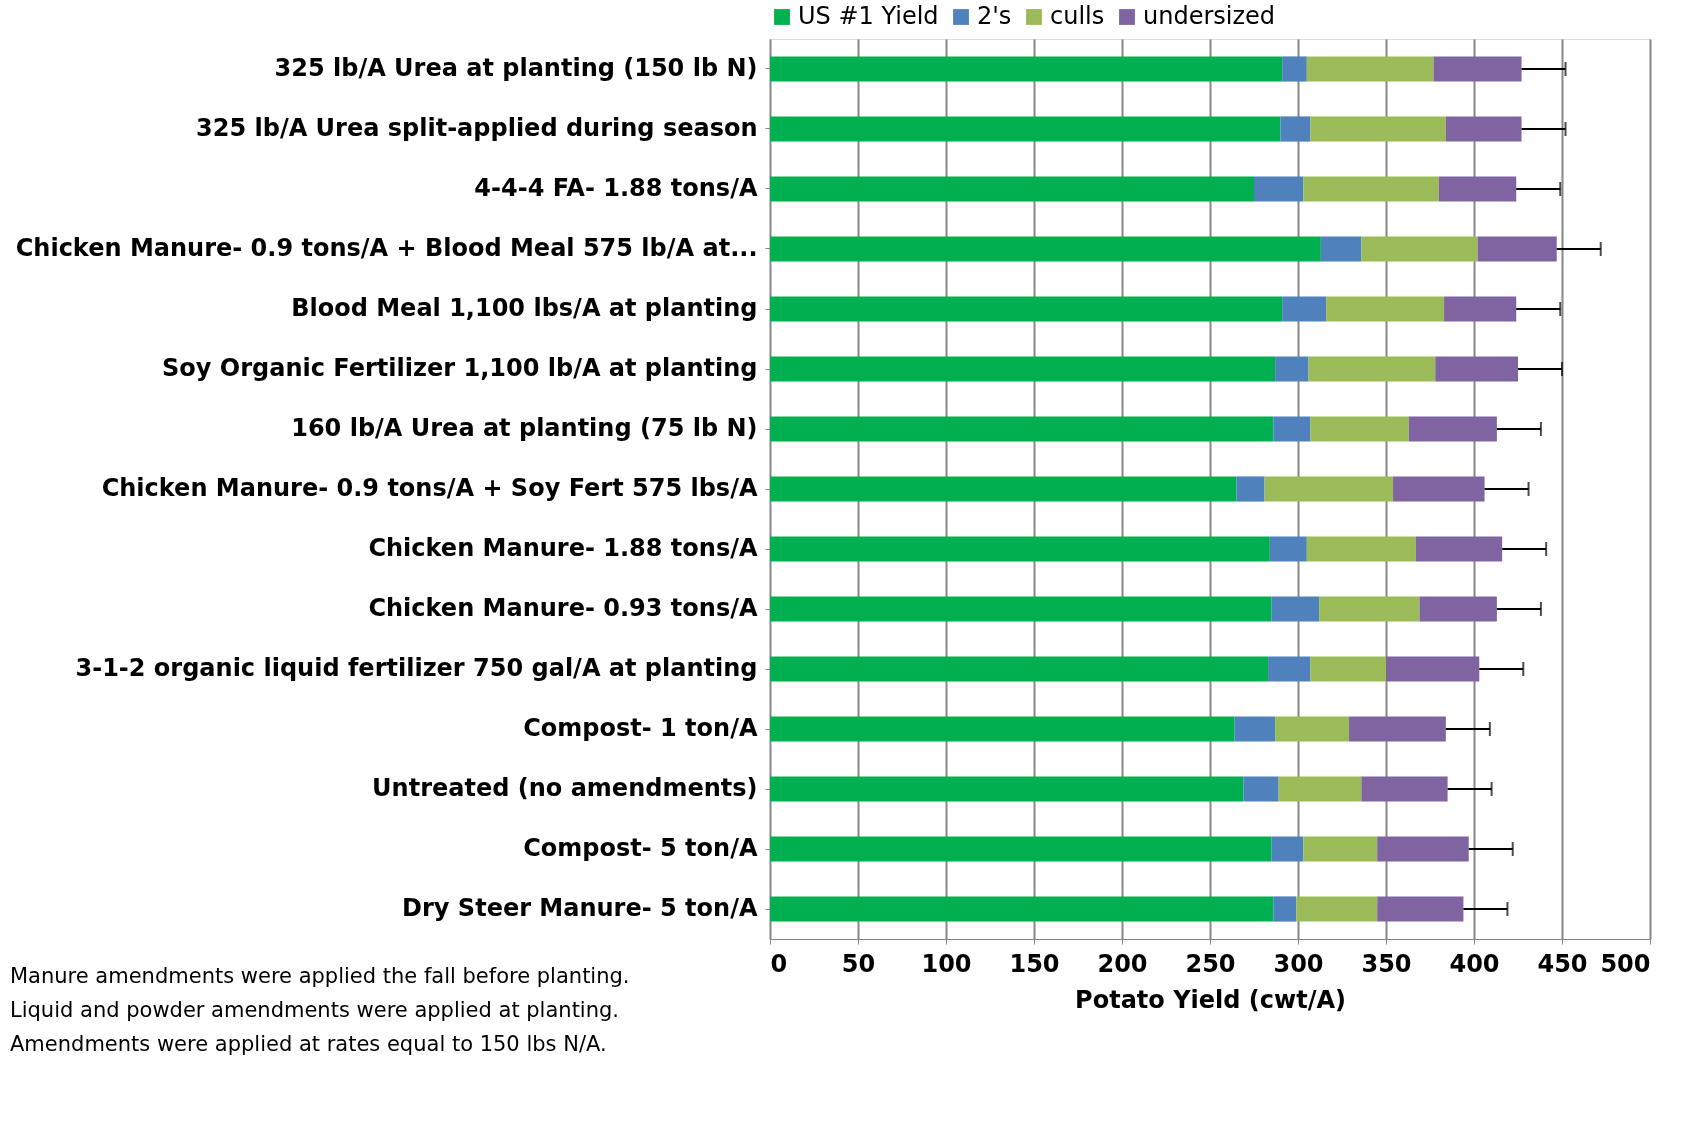 This screenshot has width=1703, height=1128. Describe the element at coordinates (640, 848) in the screenshot. I see `y-tick-label: Compost- 5 ton/A` at that location.